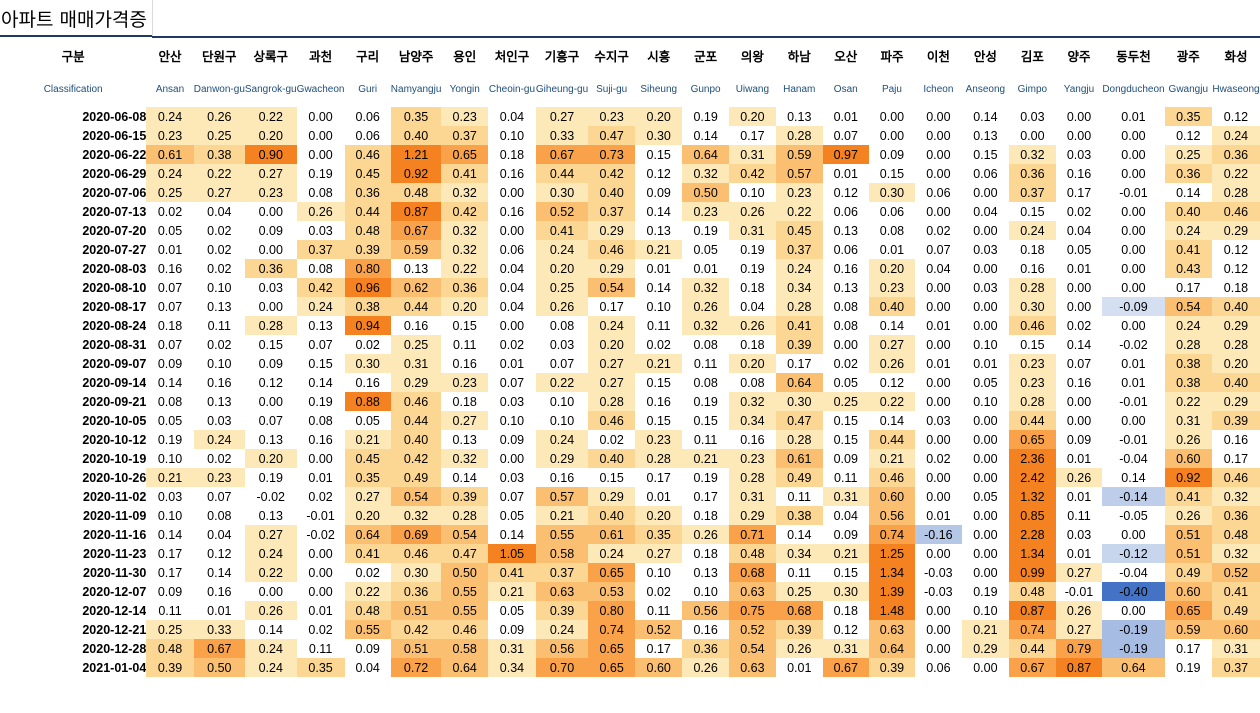 The height and width of the screenshot is (713, 1260). Describe the element at coordinates (114, 344) in the screenshot. I see `row-date: 2020-08-31` at that location.